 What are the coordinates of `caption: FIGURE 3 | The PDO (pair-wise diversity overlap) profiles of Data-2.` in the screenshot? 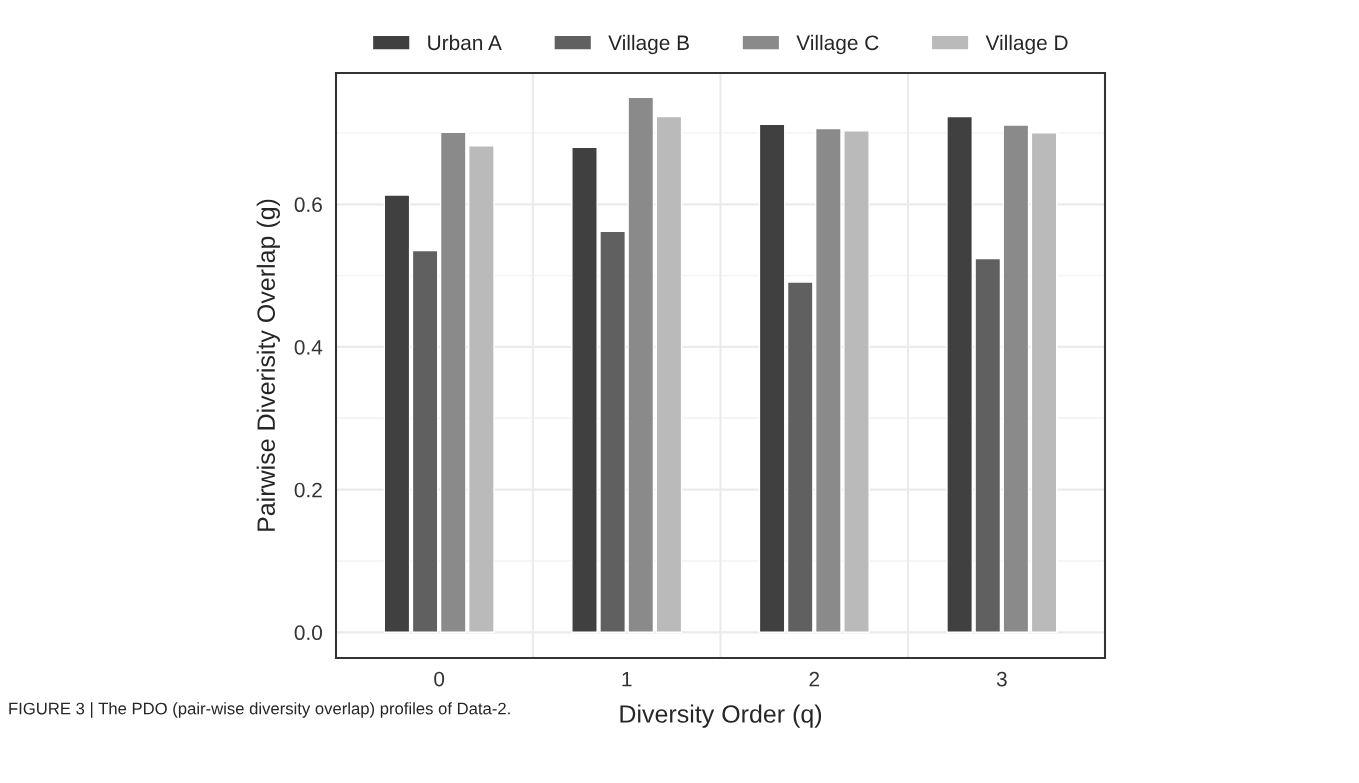 It's located at (259, 710).